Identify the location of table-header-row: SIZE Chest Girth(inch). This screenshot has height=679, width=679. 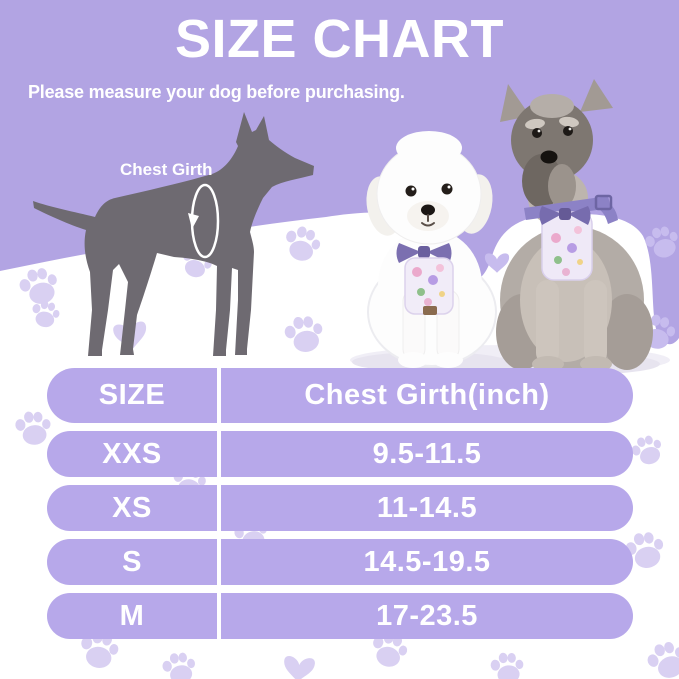
(340, 395).